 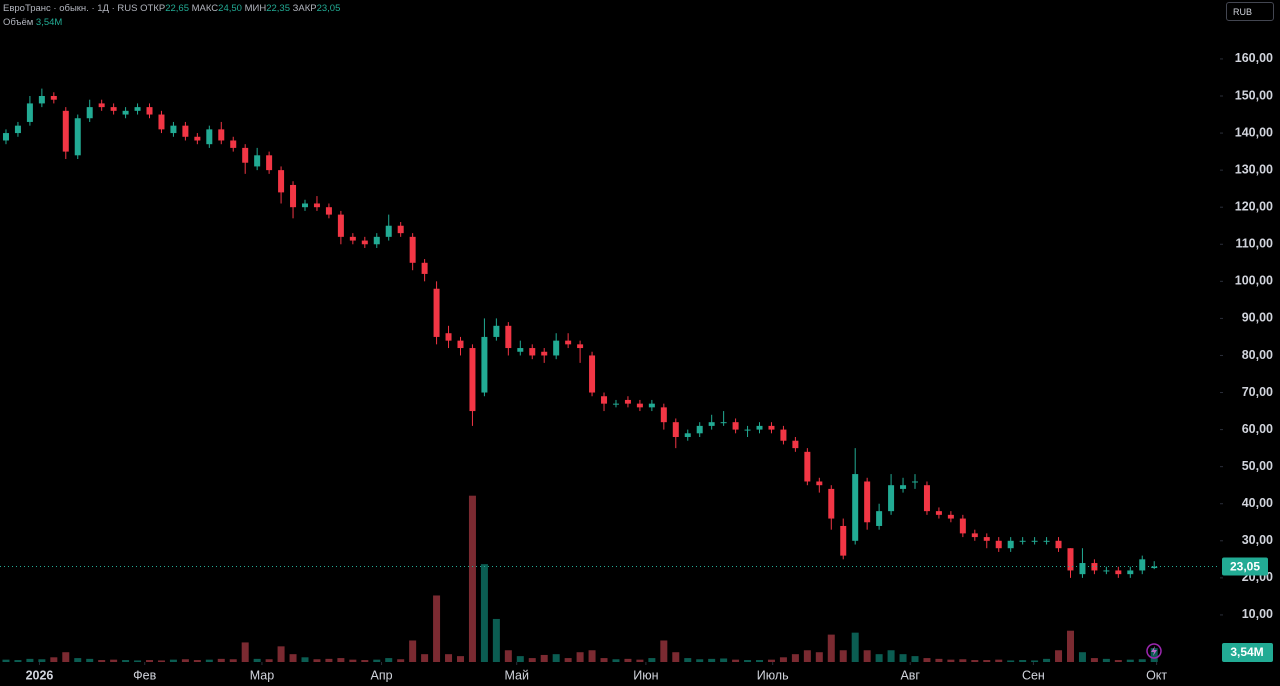 What do you see at coordinates (205, 8) in the screenshot?
I see `label: МАКС` at bounding box center [205, 8].